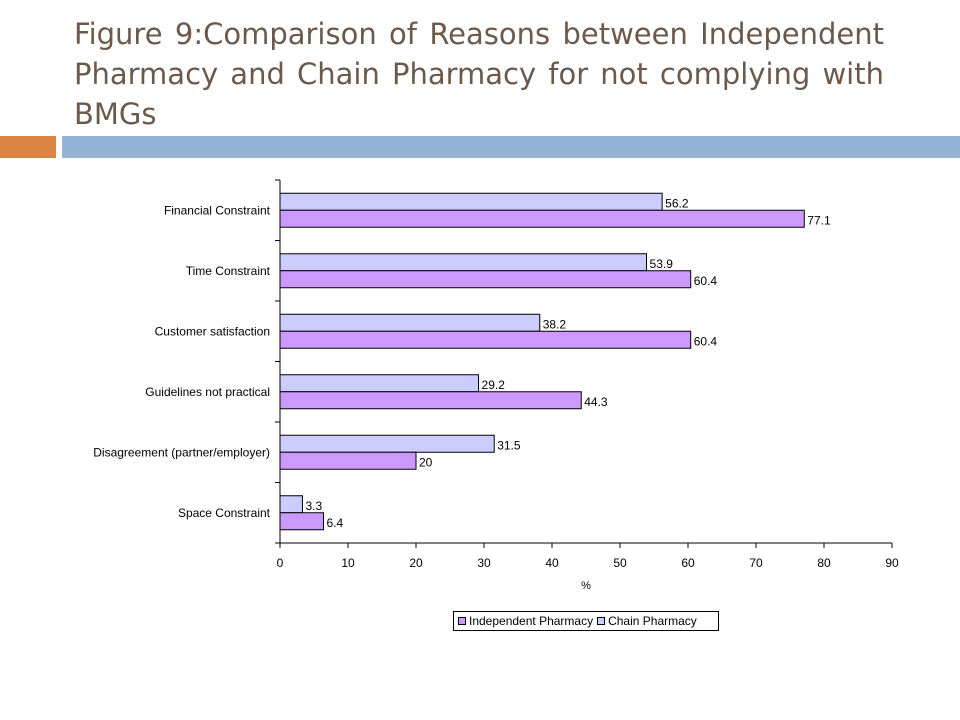 The image size is (960, 720). I want to click on data-label-chain: 29.2, so click(494, 385).